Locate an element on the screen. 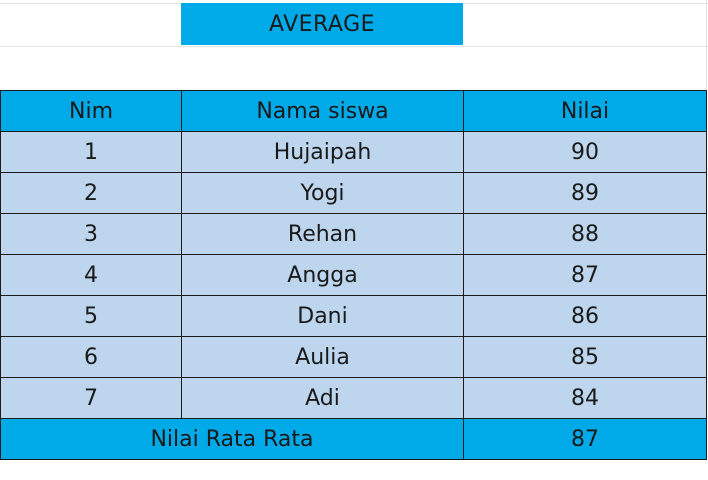  cell-nama: Angga is located at coordinates (322, 275).